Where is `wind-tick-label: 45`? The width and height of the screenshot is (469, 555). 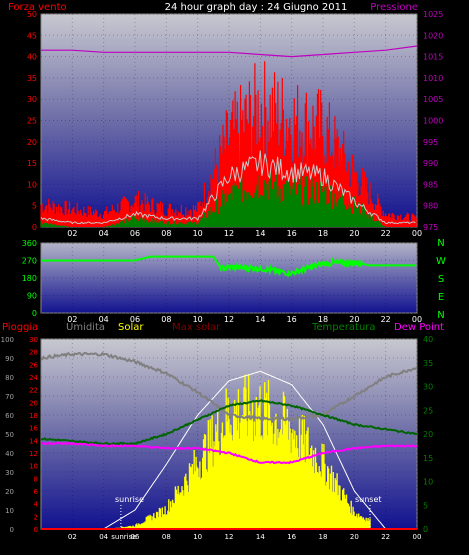 wind-tick-label: 45 is located at coordinates (32, 35).